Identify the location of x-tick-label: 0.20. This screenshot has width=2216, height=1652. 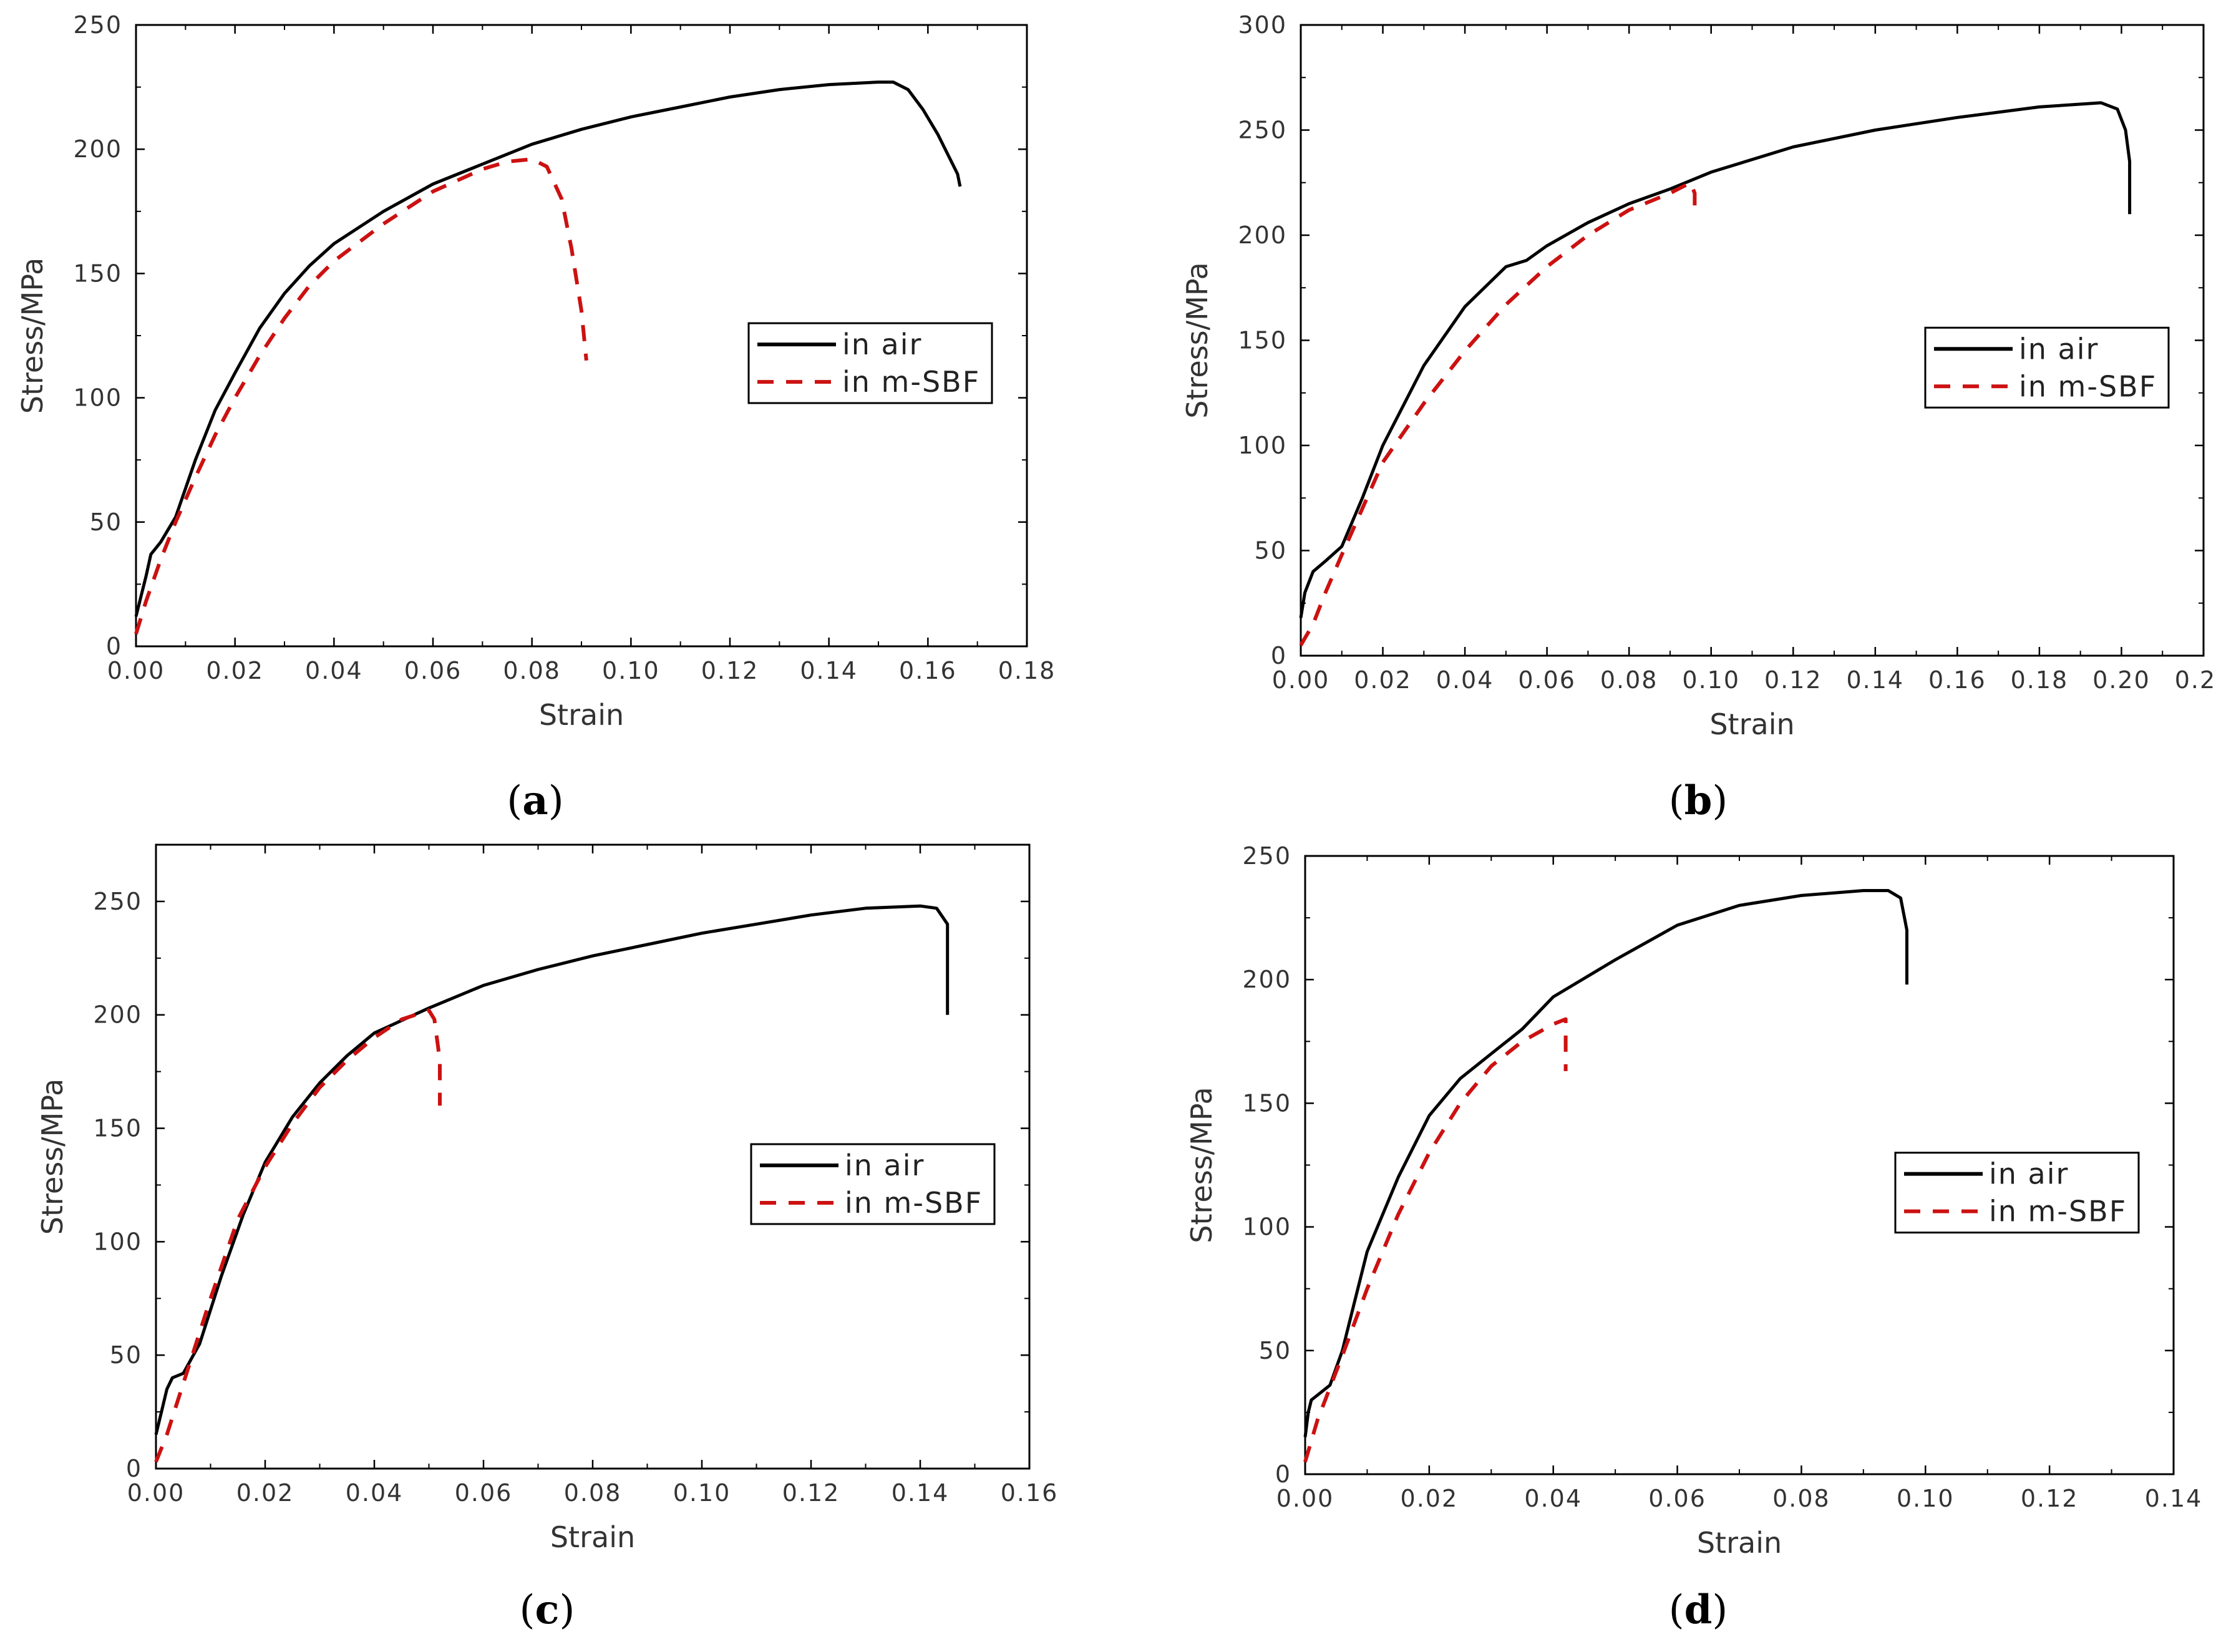
(2121, 680).